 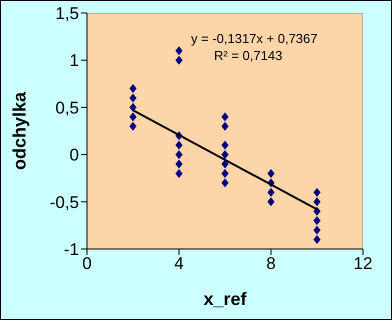 I want to click on x-tick-label: 0, so click(x=87, y=264).